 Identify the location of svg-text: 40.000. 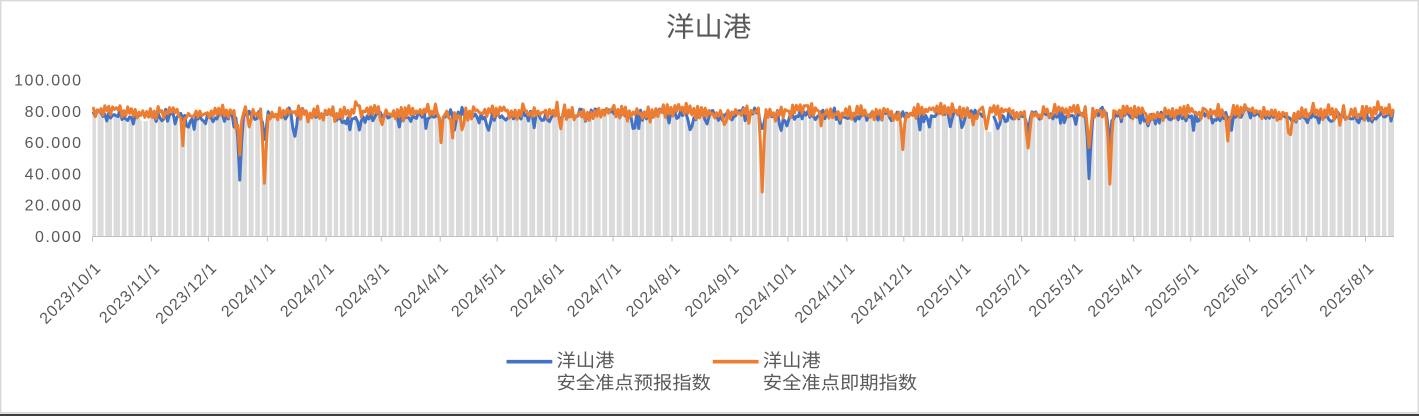
(54, 174).